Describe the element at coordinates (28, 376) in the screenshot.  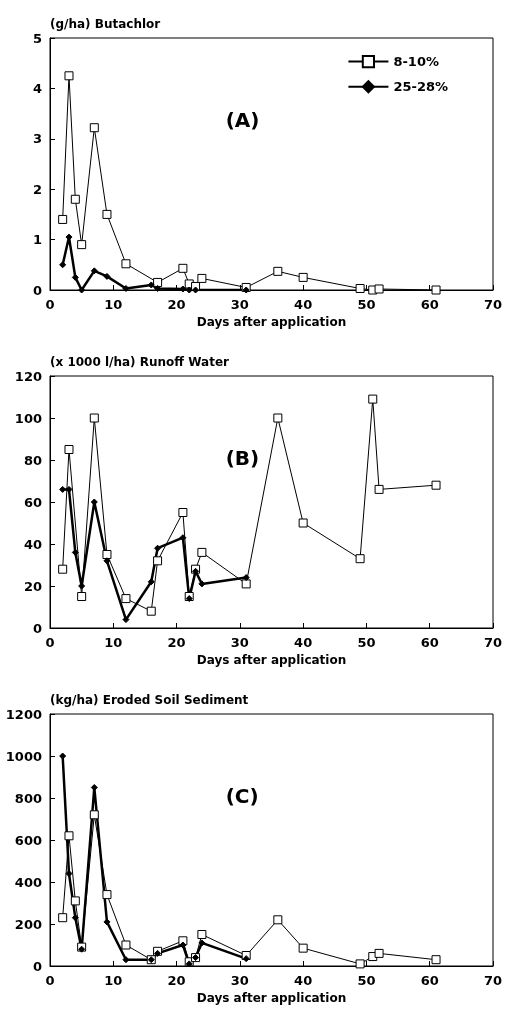
I see `y-tick-label: 120` at that location.